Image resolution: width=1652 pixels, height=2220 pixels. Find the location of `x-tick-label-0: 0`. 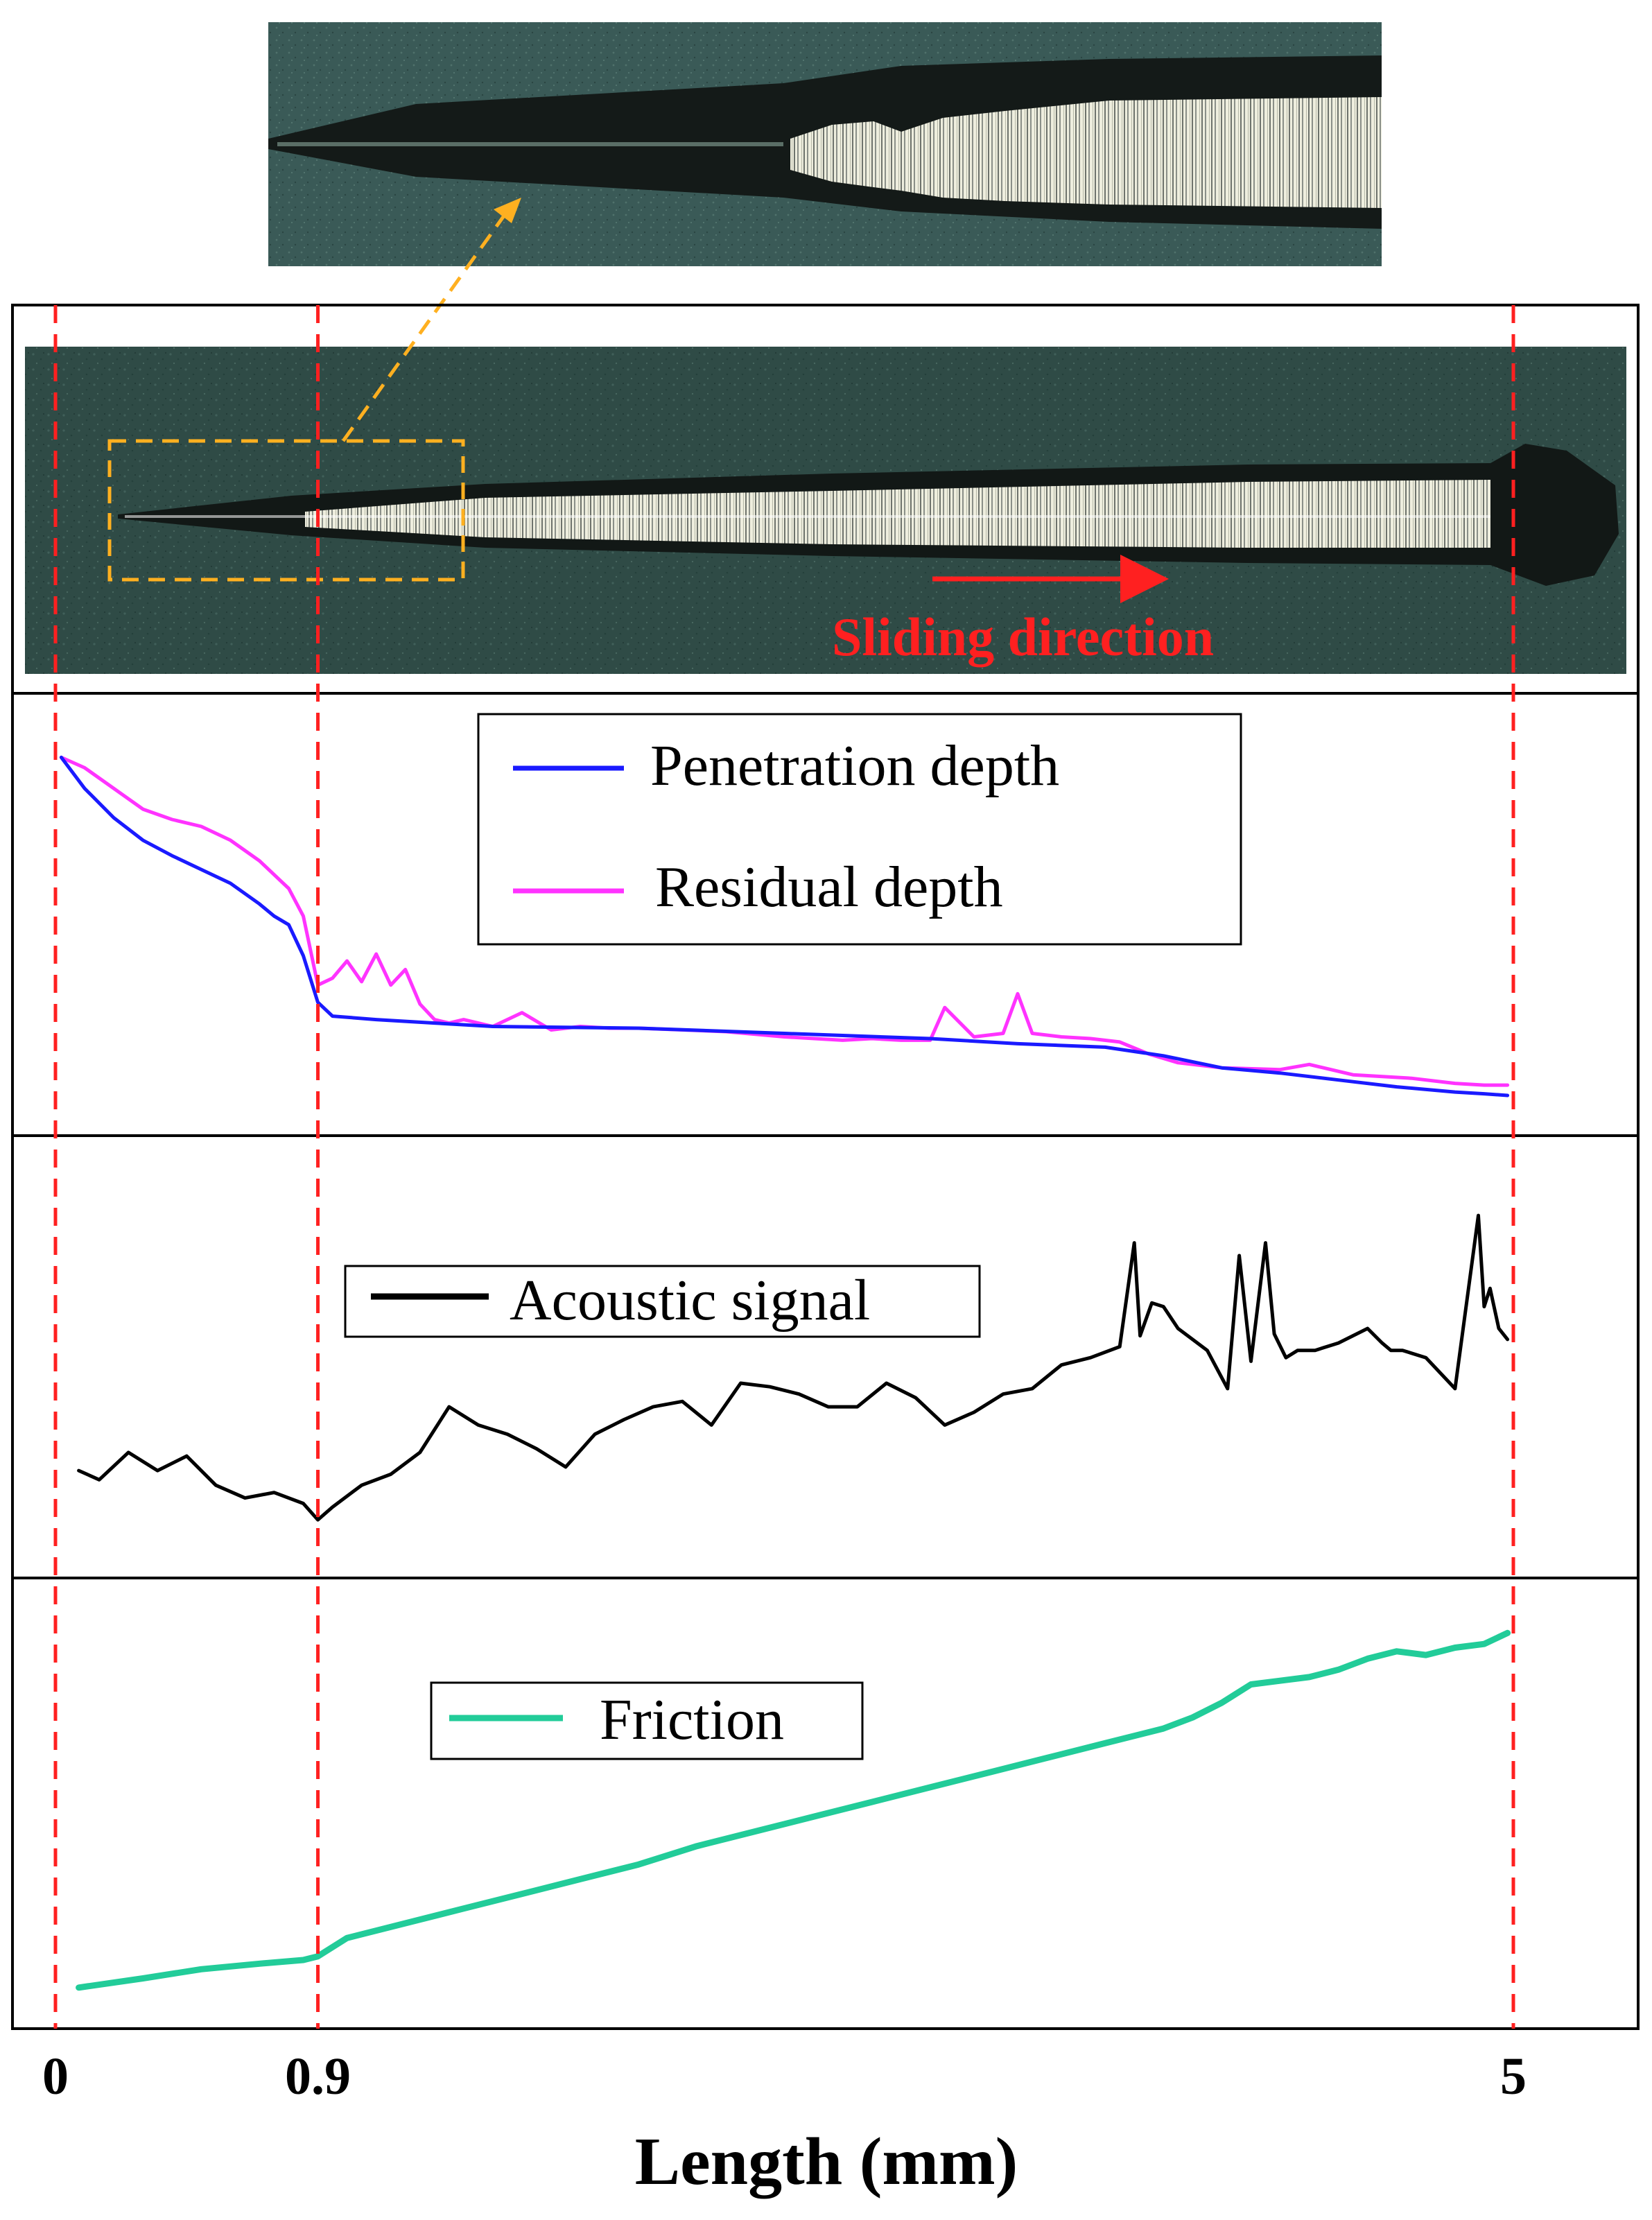

x-tick-label-0: 0 is located at coordinates (55, 2076).